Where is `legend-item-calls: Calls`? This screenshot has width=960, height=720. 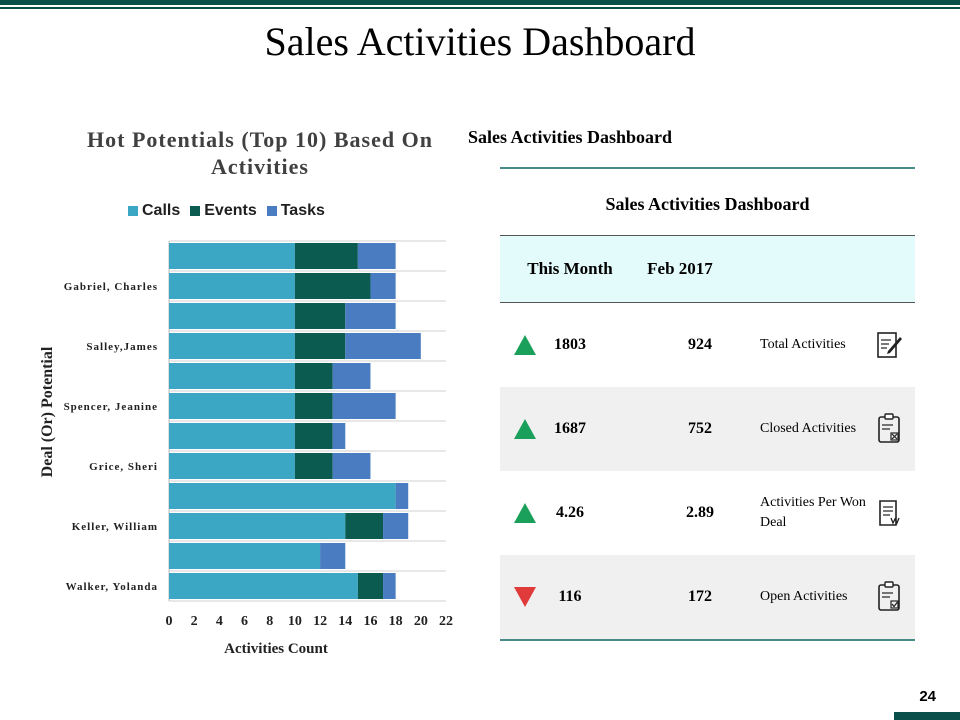
legend-item-calls: Calls is located at coordinates (154, 211).